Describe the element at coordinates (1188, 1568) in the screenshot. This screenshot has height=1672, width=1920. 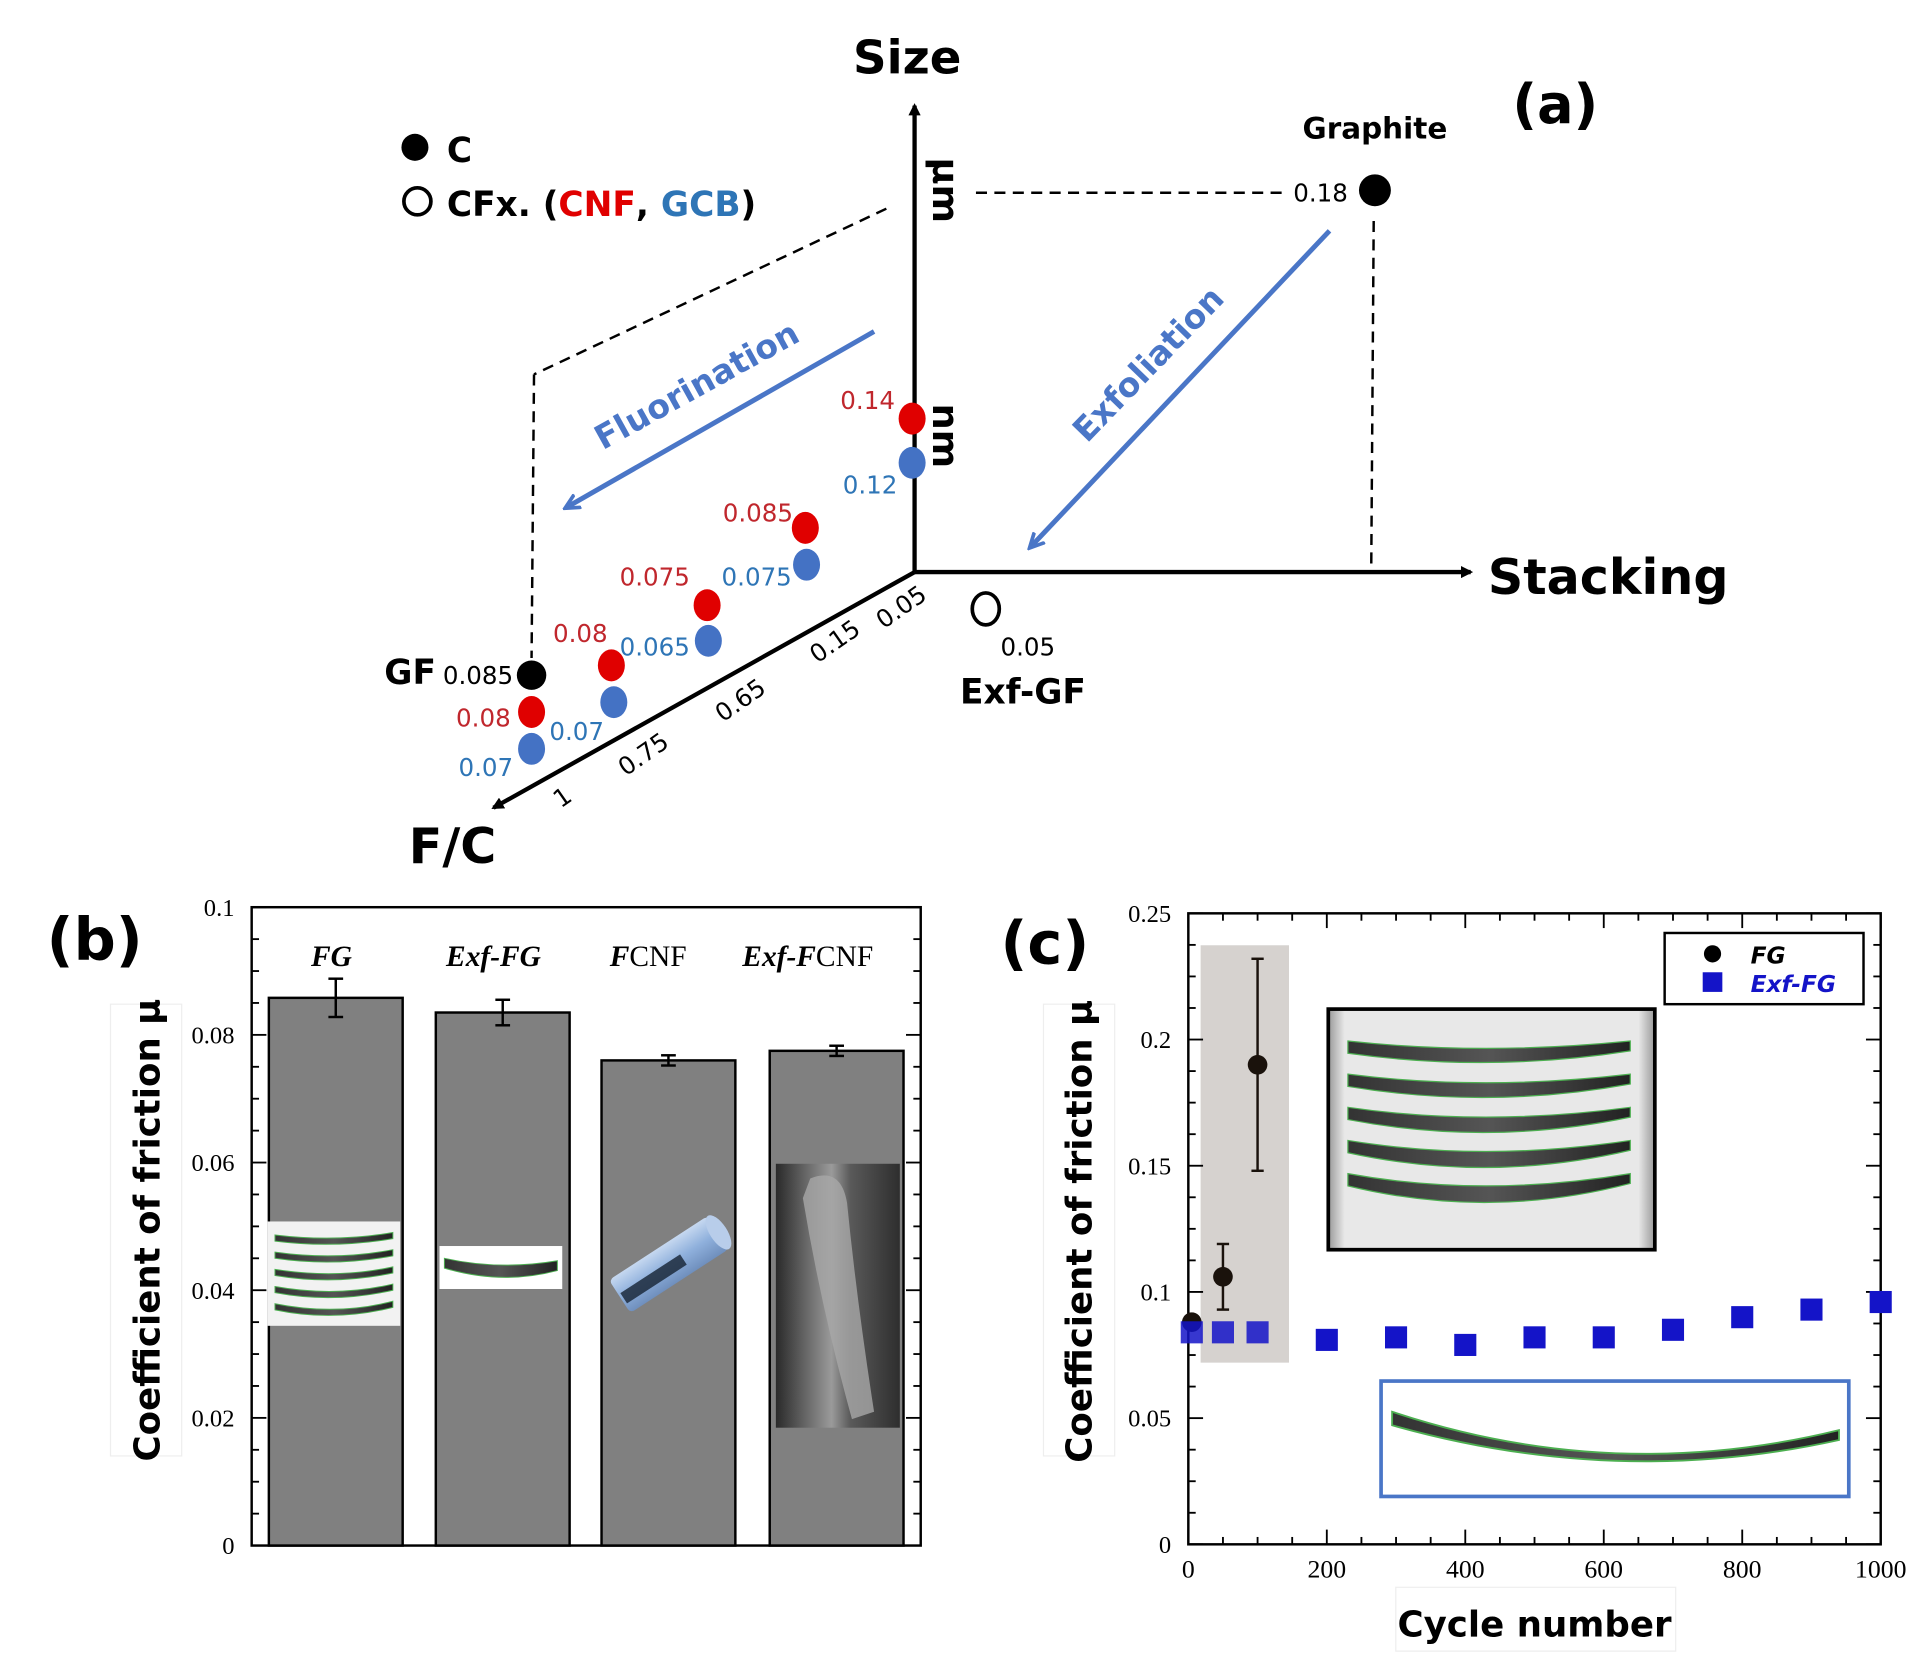
I see `c-x-tick-label: 0` at that location.